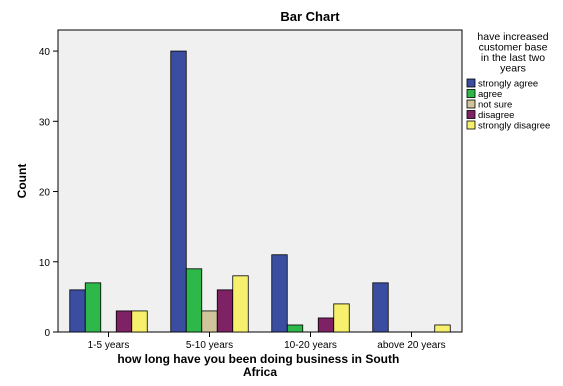 This screenshot has height=386, width=563. I want to click on chart-title: Bar Chart, so click(310, 16).